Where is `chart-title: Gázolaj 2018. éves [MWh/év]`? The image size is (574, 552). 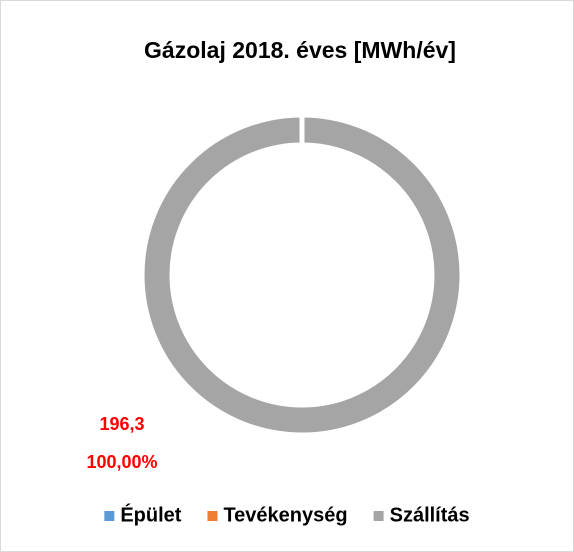
chart-title: Gázolaj 2018. éves [MWh/év] is located at coordinates (300, 50).